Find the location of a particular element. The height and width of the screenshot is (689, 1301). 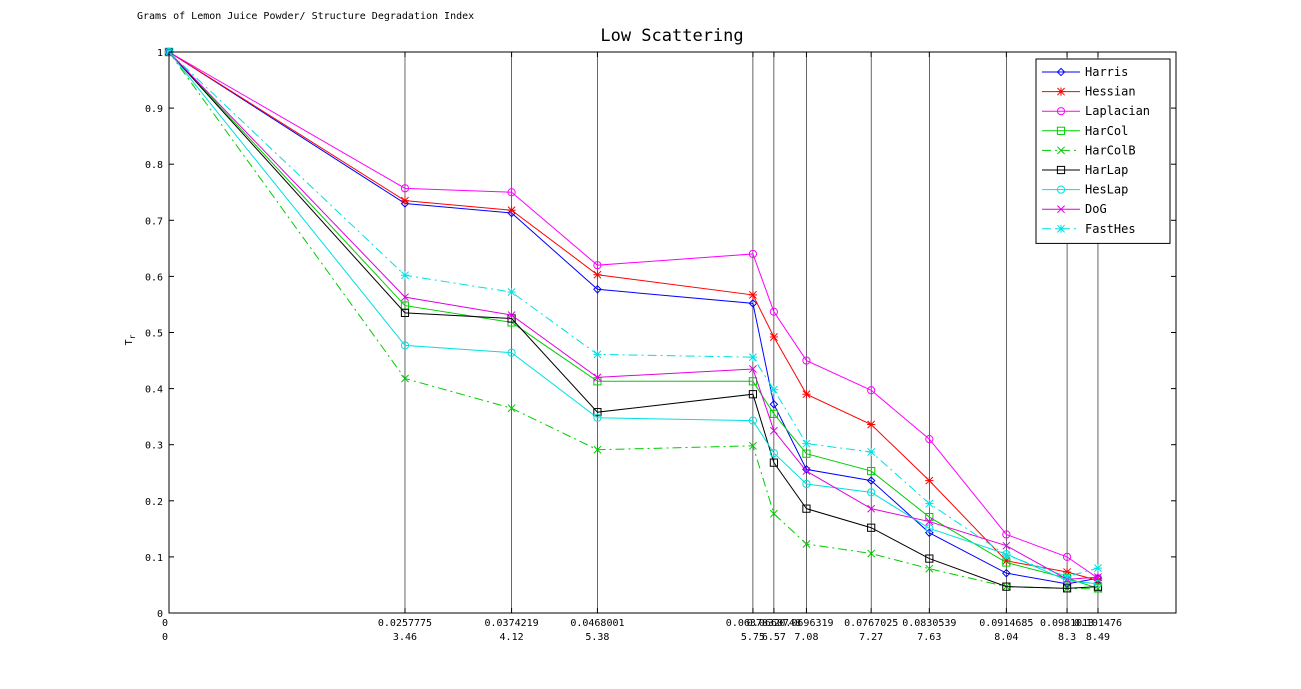

x-tick-label: 0.0830539 is located at coordinates (929, 623).